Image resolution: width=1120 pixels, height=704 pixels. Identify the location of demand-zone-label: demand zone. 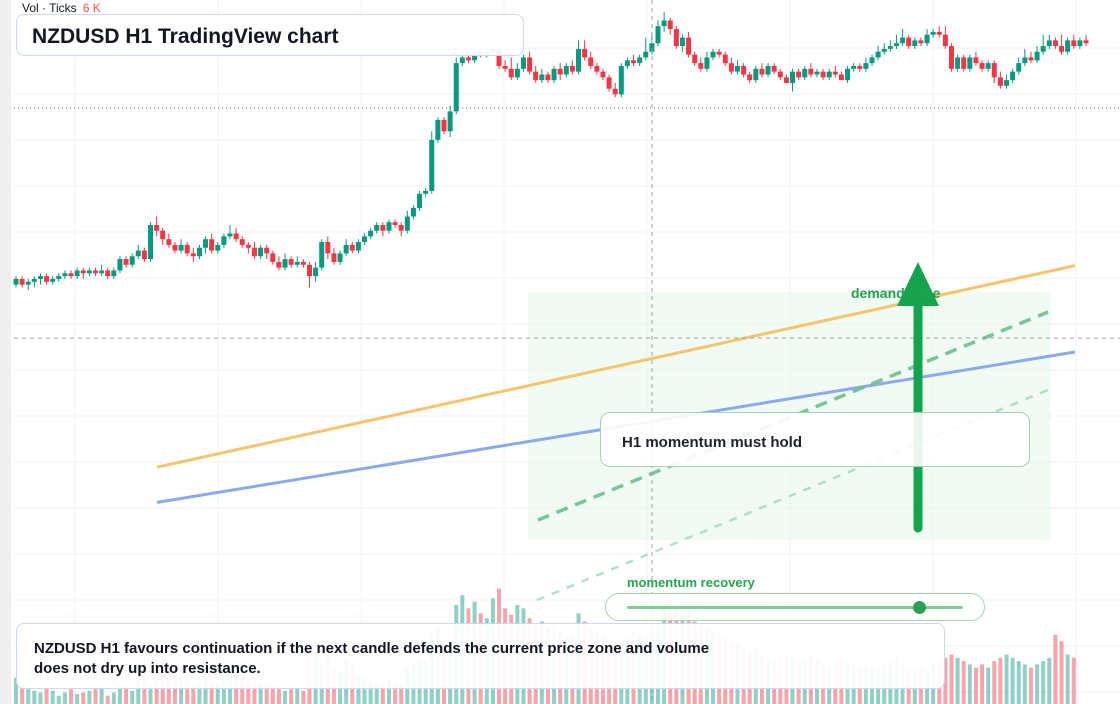
(896, 293).